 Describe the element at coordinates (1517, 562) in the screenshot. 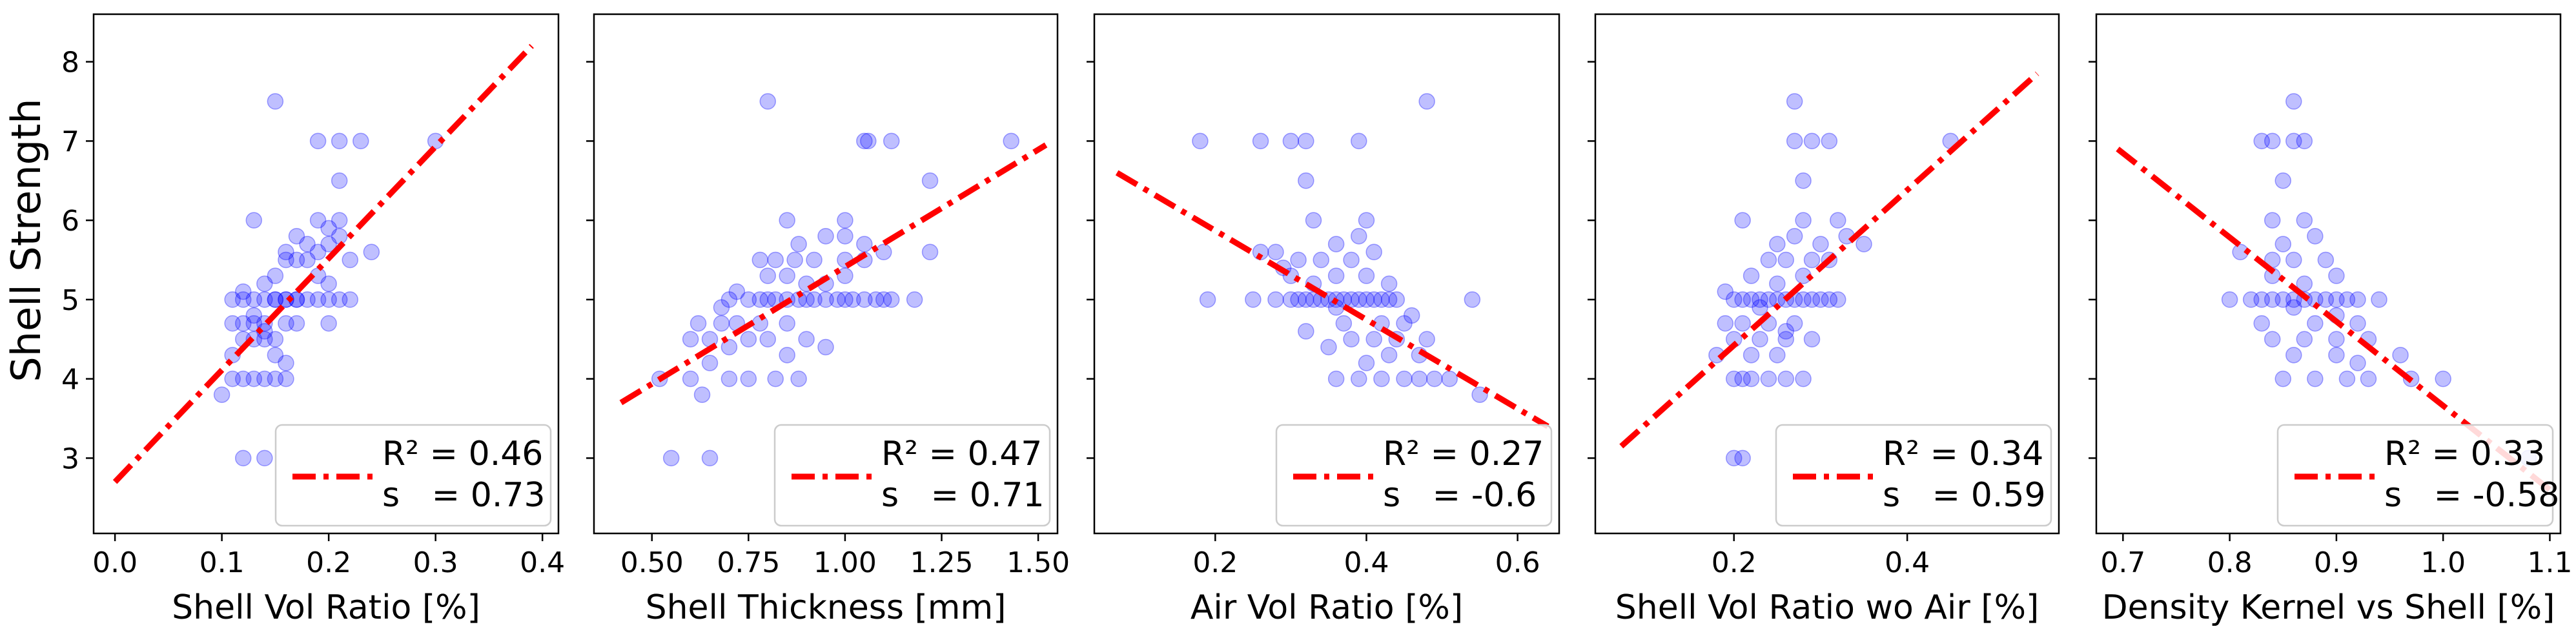

I see `x-tick-label: 0.6` at that location.